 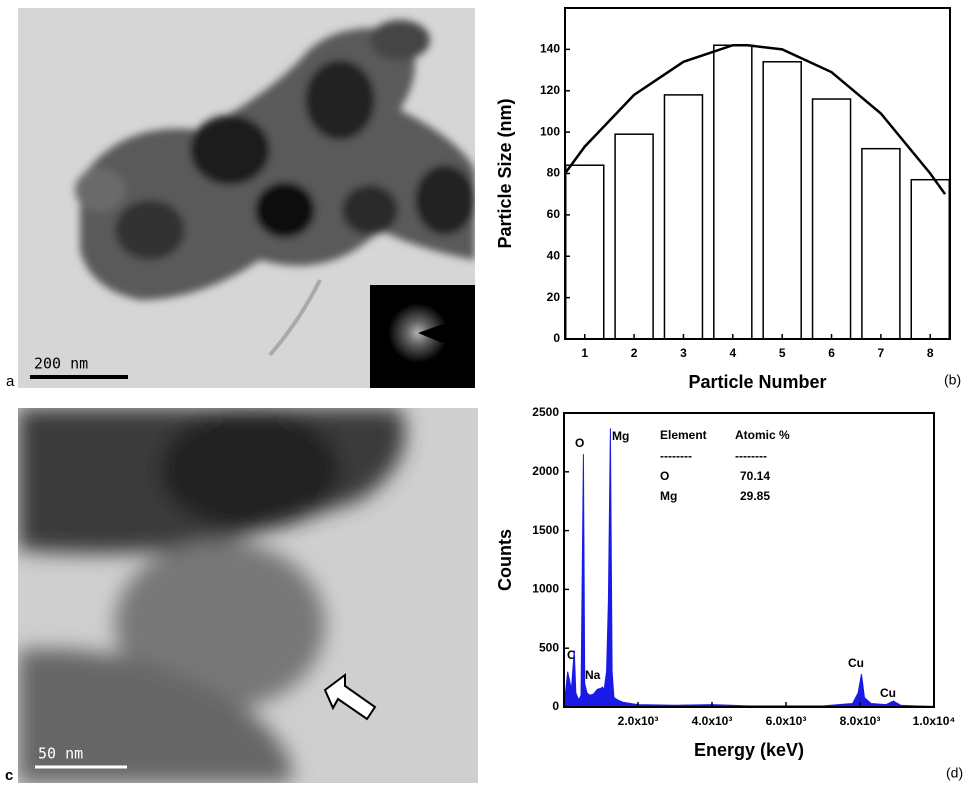 What do you see at coordinates (712, 721) in the screenshot?
I see `x-tick-label: 4.0x10³` at bounding box center [712, 721].